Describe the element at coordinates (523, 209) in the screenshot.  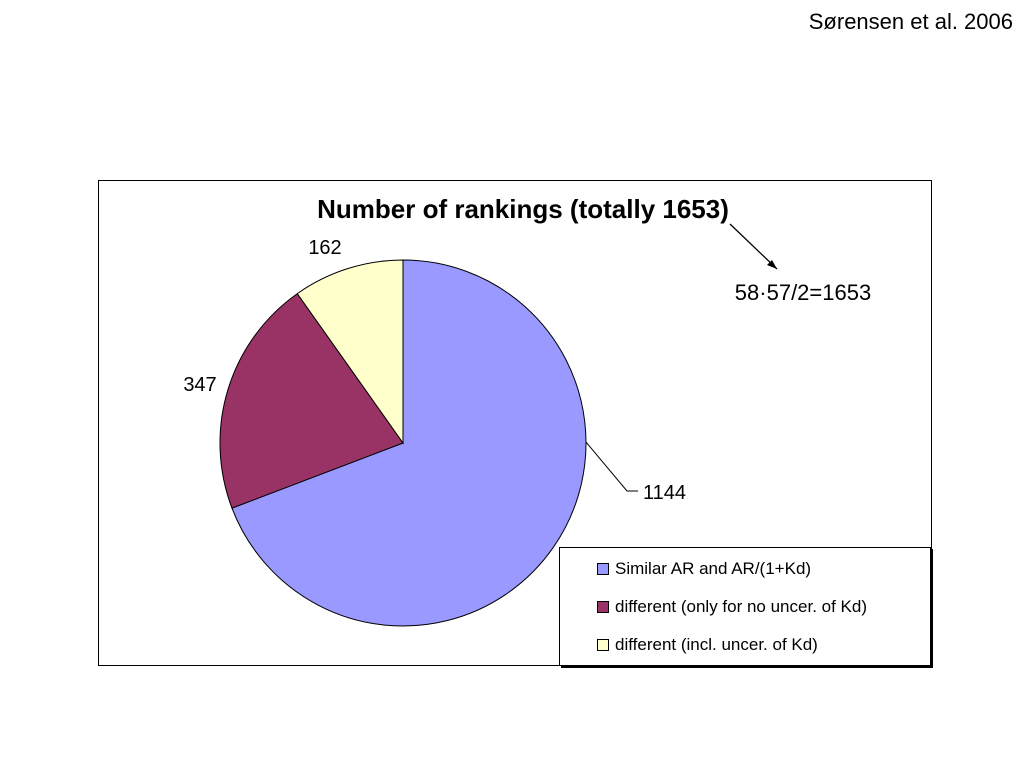
I see `chart-title: Number of rankings (totally 1653)` at that location.